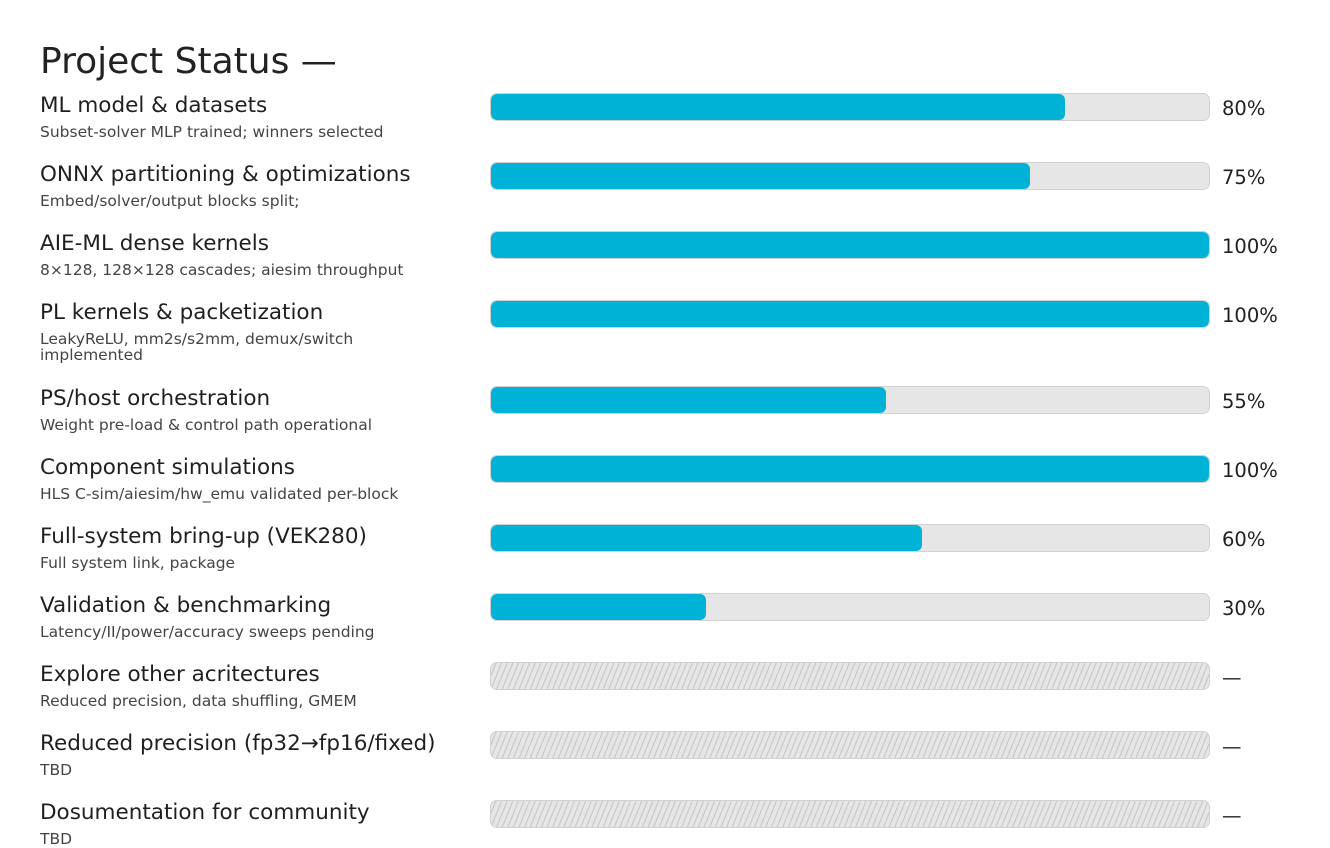 The image size is (1330, 848). What do you see at coordinates (198, 701) in the screenshot?
I see `task-description: Reduced precision, data shuffling, GMEM` at bounding box center [198, 701].